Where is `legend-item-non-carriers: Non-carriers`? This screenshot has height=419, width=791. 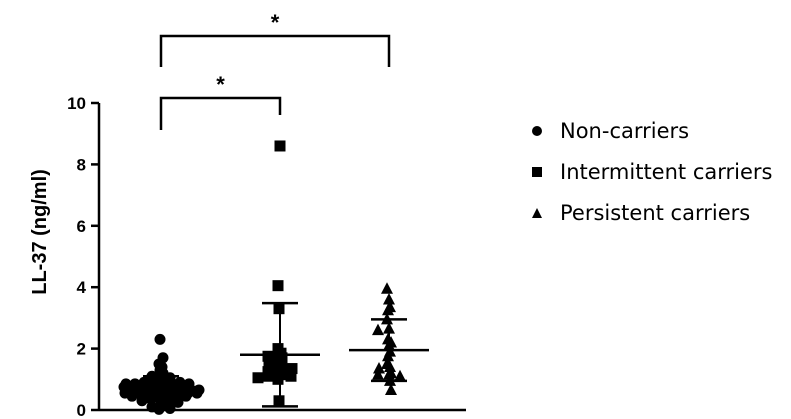
legend-item-non-carriers: Non-carriers is located at coordinates (651, 130).